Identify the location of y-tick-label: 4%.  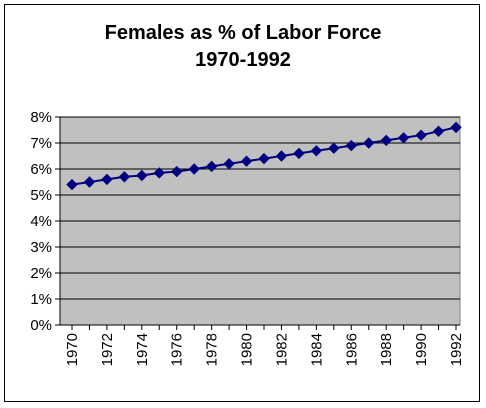
(41, 221).